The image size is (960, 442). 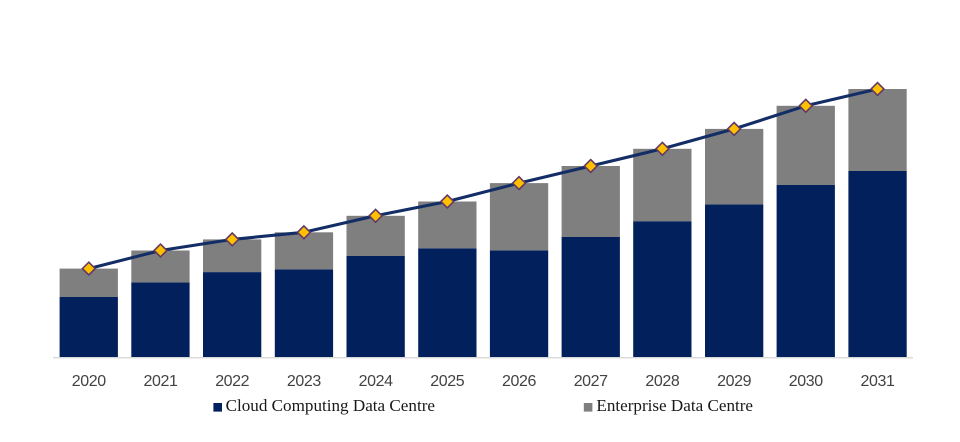 What do you see at coordinates (232, 381) in the screenshot?
I see `svg-text: 2022` at bounding box center [232, 381].